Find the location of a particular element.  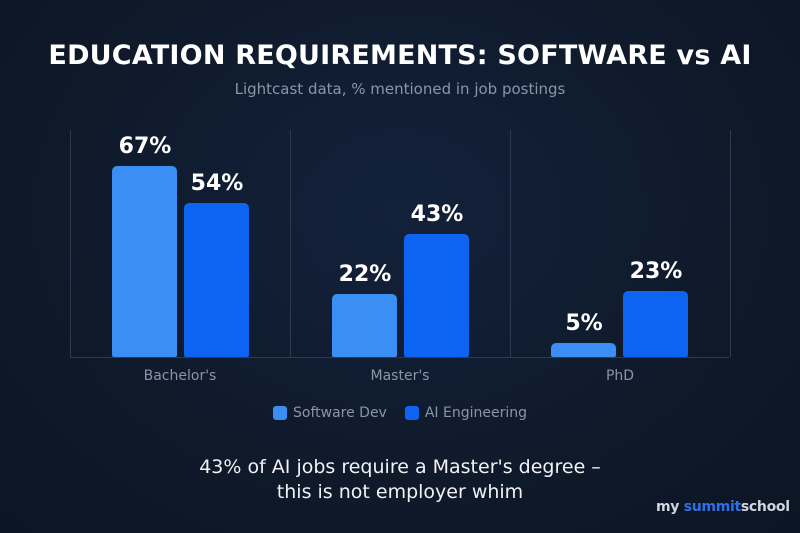

value-label: 67% is located at coordinates (145, 147).